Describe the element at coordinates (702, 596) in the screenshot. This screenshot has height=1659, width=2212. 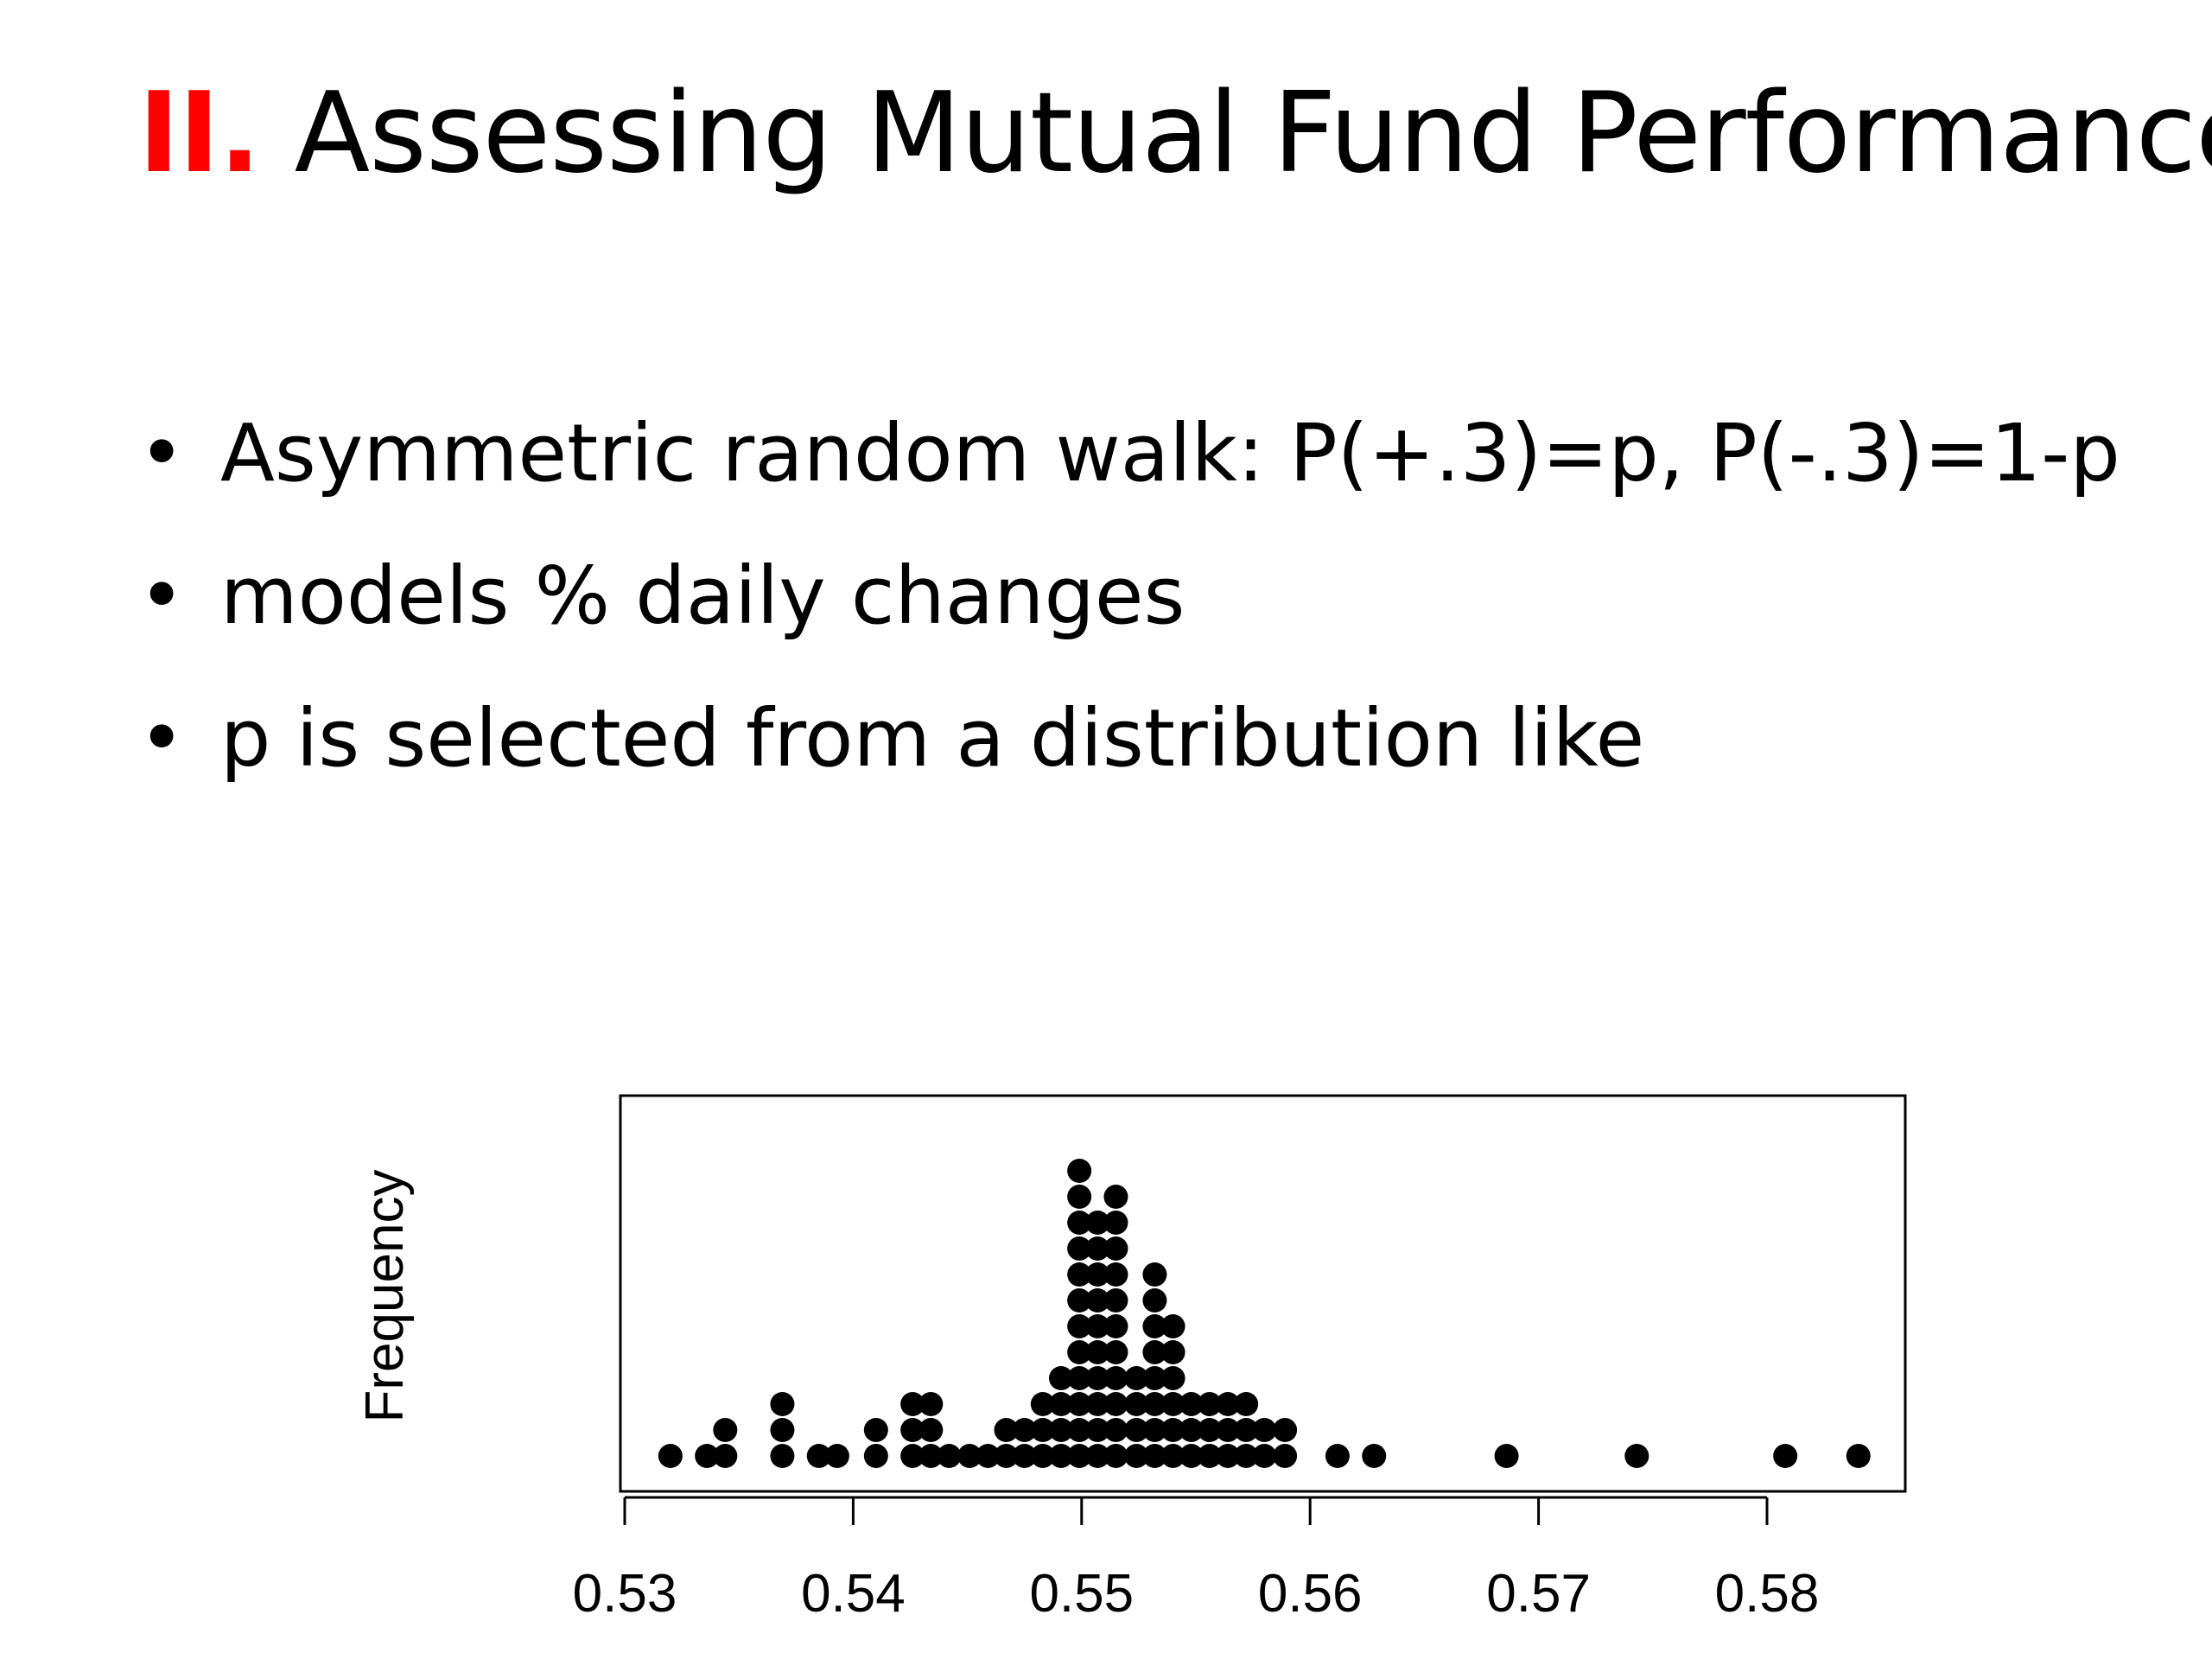
I see `bullet-text: models % daily changes` at that location.